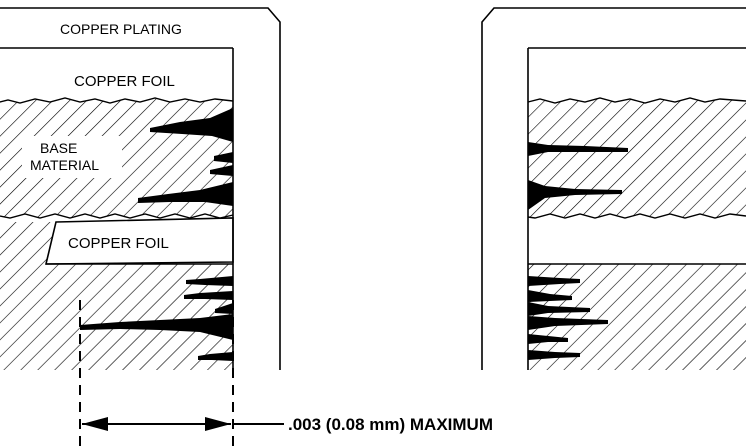 The height and width of the screenshot is (448, 746). I want to click on base-material-label-line2: MATERIAL, so click(64, 165).